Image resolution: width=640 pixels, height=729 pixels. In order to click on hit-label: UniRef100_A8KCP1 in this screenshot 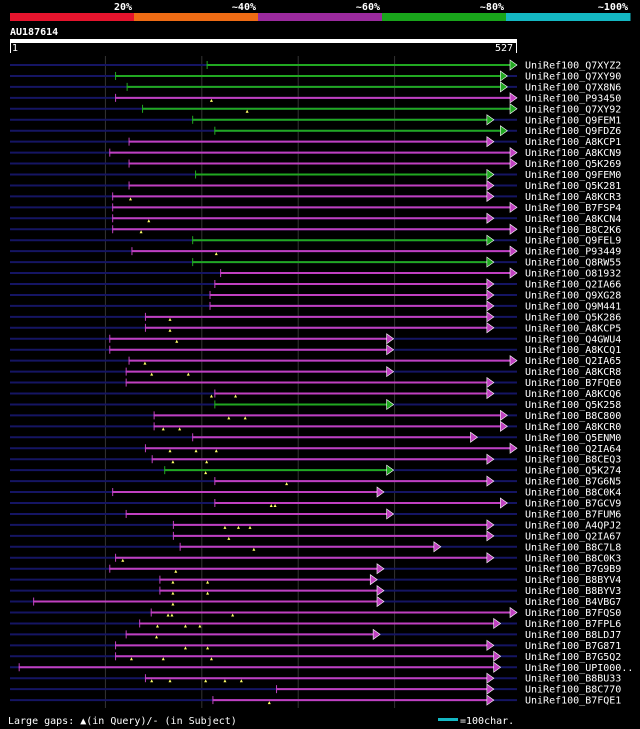, I will do `click(573, 142)`.